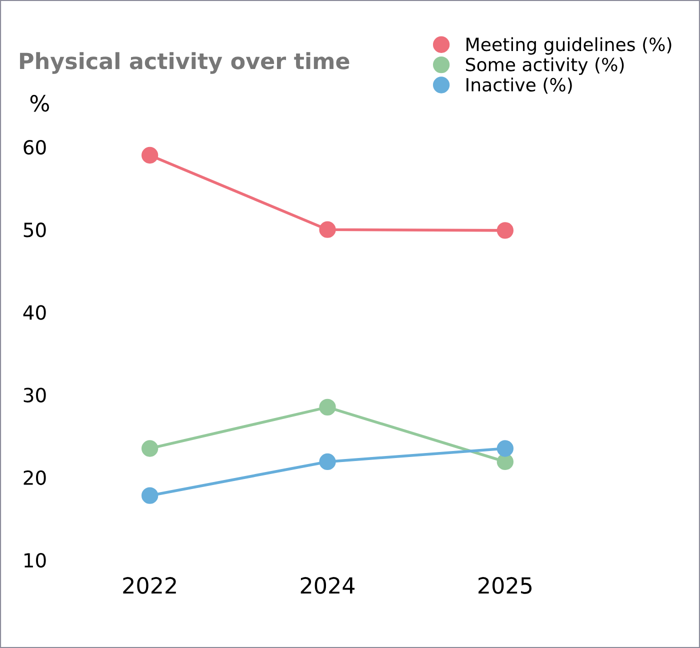  What do you see at coordinates (35, 560) in the screenshot?
I see `y-tick-label: 10` at bounding box center [35, 560].